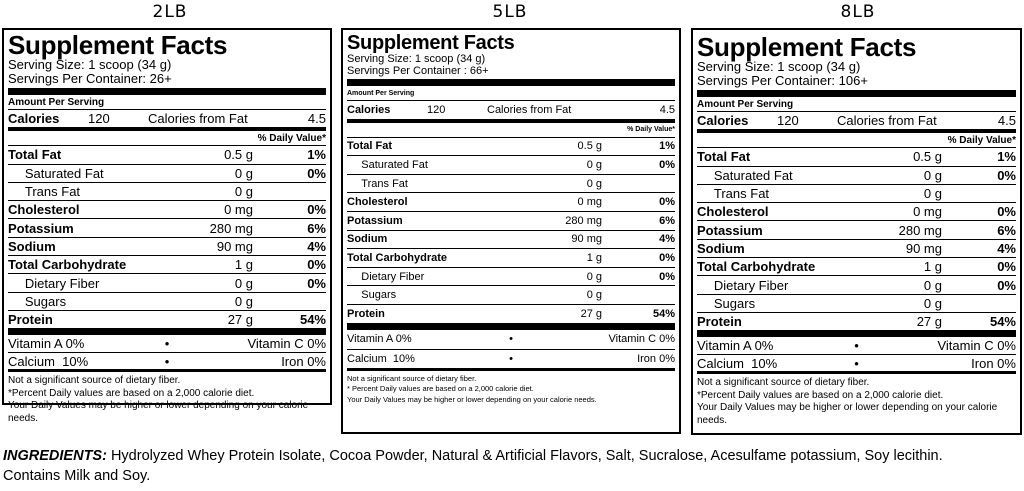  Describe the element at coordinates (30, 320) in the screenshot. I see `nutrient-name: Protein` at that location.